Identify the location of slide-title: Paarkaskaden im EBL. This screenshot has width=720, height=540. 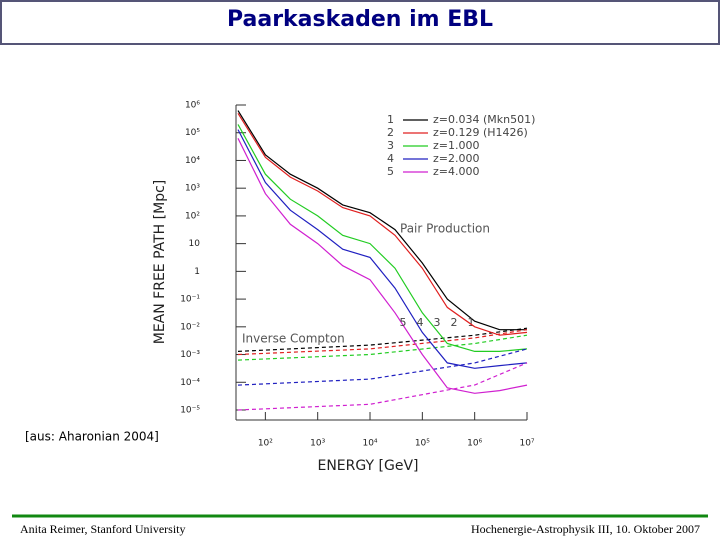
(360, 19).